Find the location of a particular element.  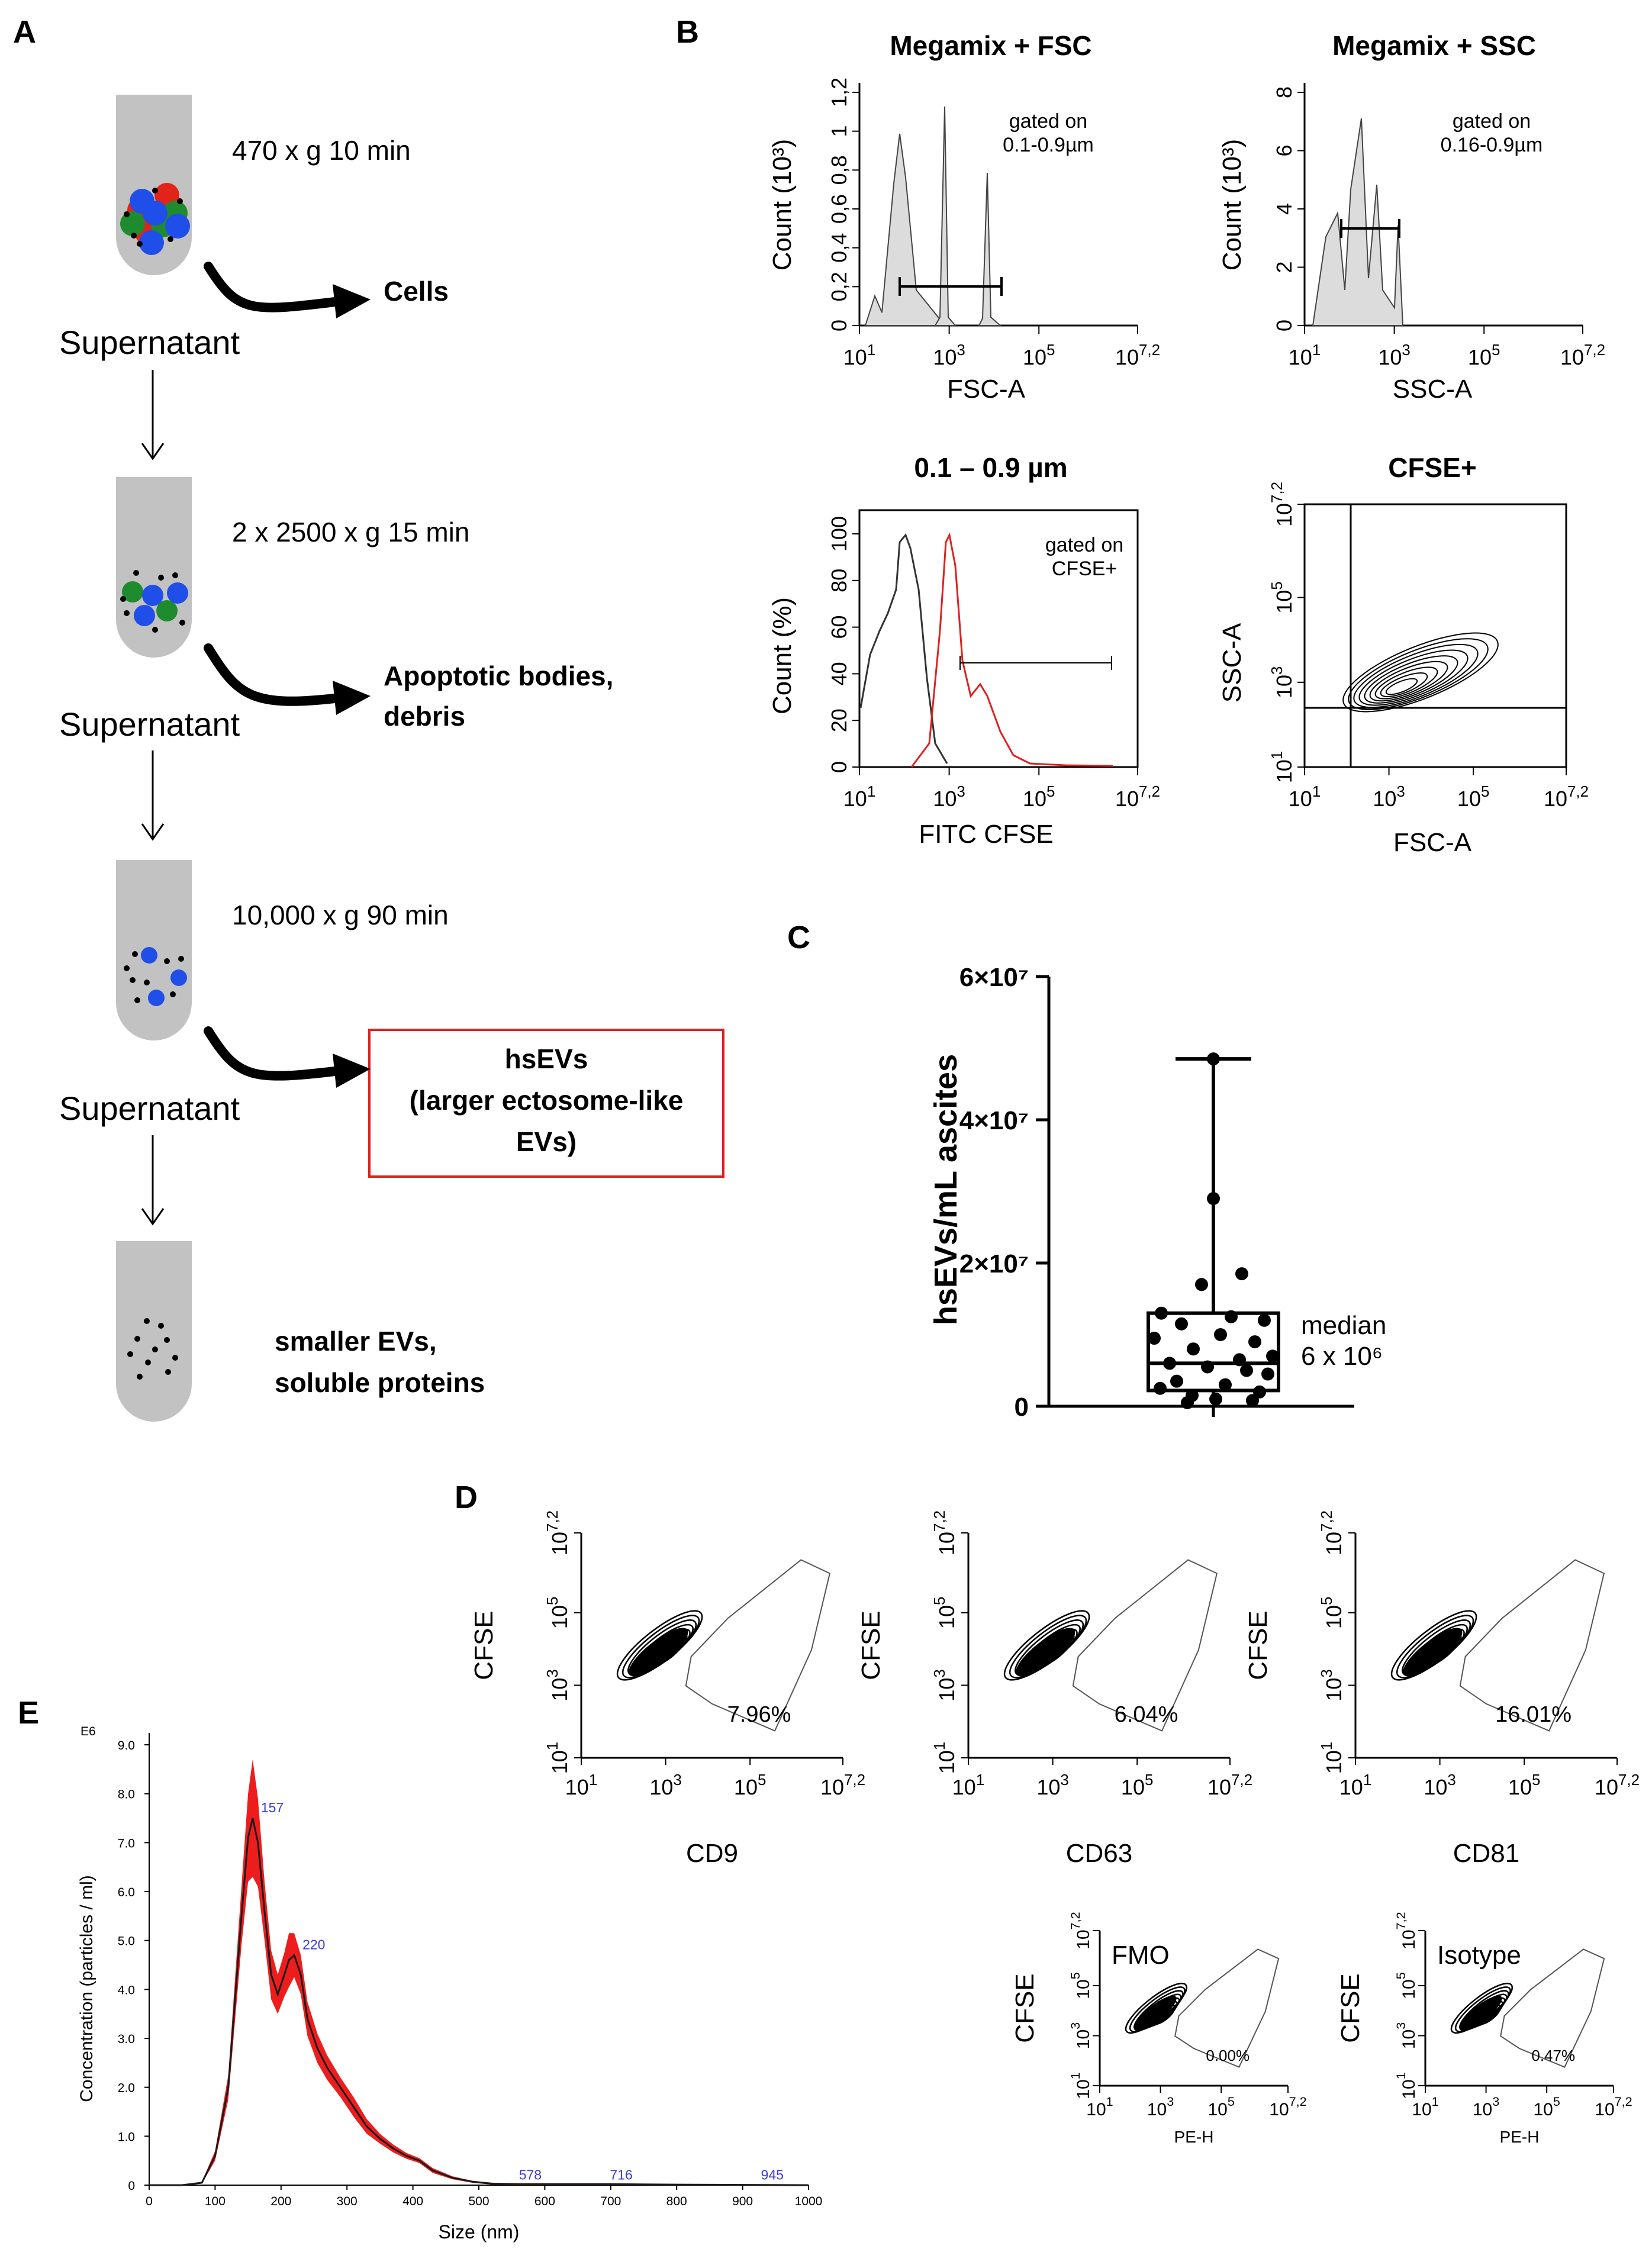

c-y-tick-label: 6×10⁷ is located at coordinates (994, 978).